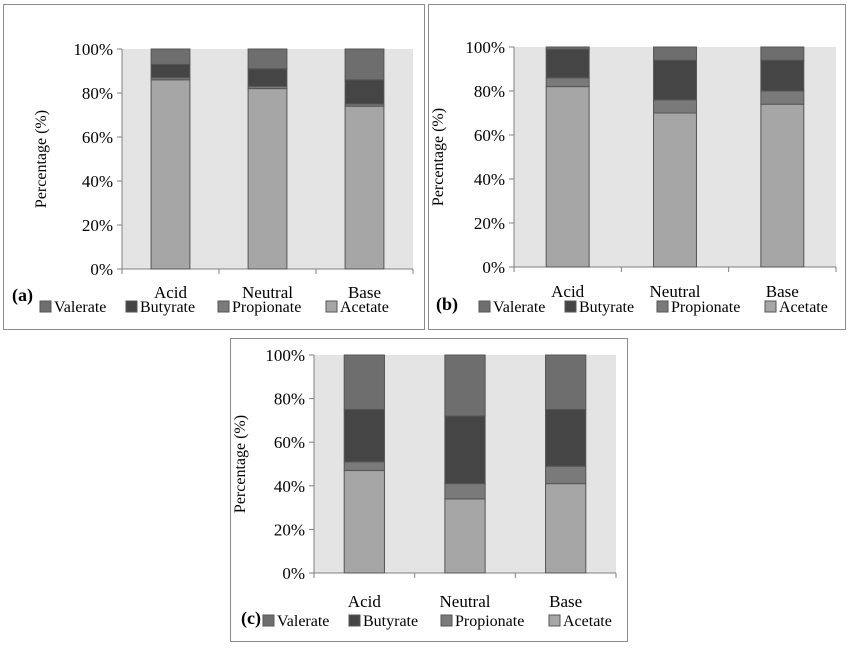 The width and height of the screenshot is (850, 658). I want to click on cropped-caption-strip, so click(425, 653).